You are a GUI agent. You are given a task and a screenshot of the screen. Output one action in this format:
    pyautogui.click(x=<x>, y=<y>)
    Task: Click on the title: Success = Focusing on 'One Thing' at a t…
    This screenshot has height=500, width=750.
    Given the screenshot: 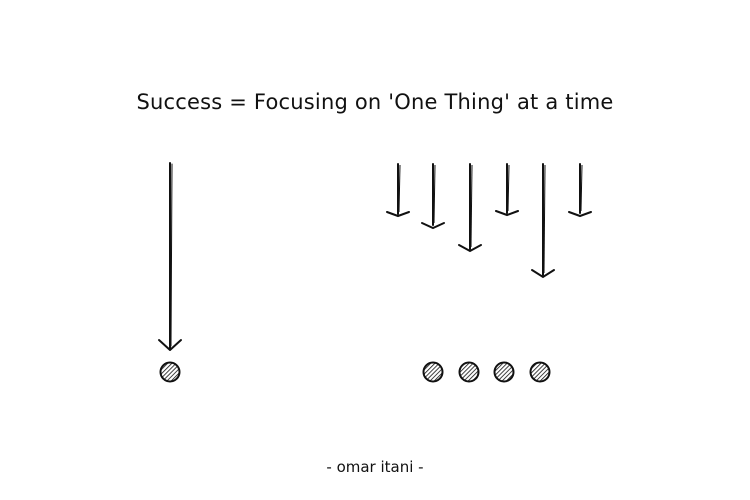 What is the action you would take?
    pyautogui.click(x=375, y=102)
    